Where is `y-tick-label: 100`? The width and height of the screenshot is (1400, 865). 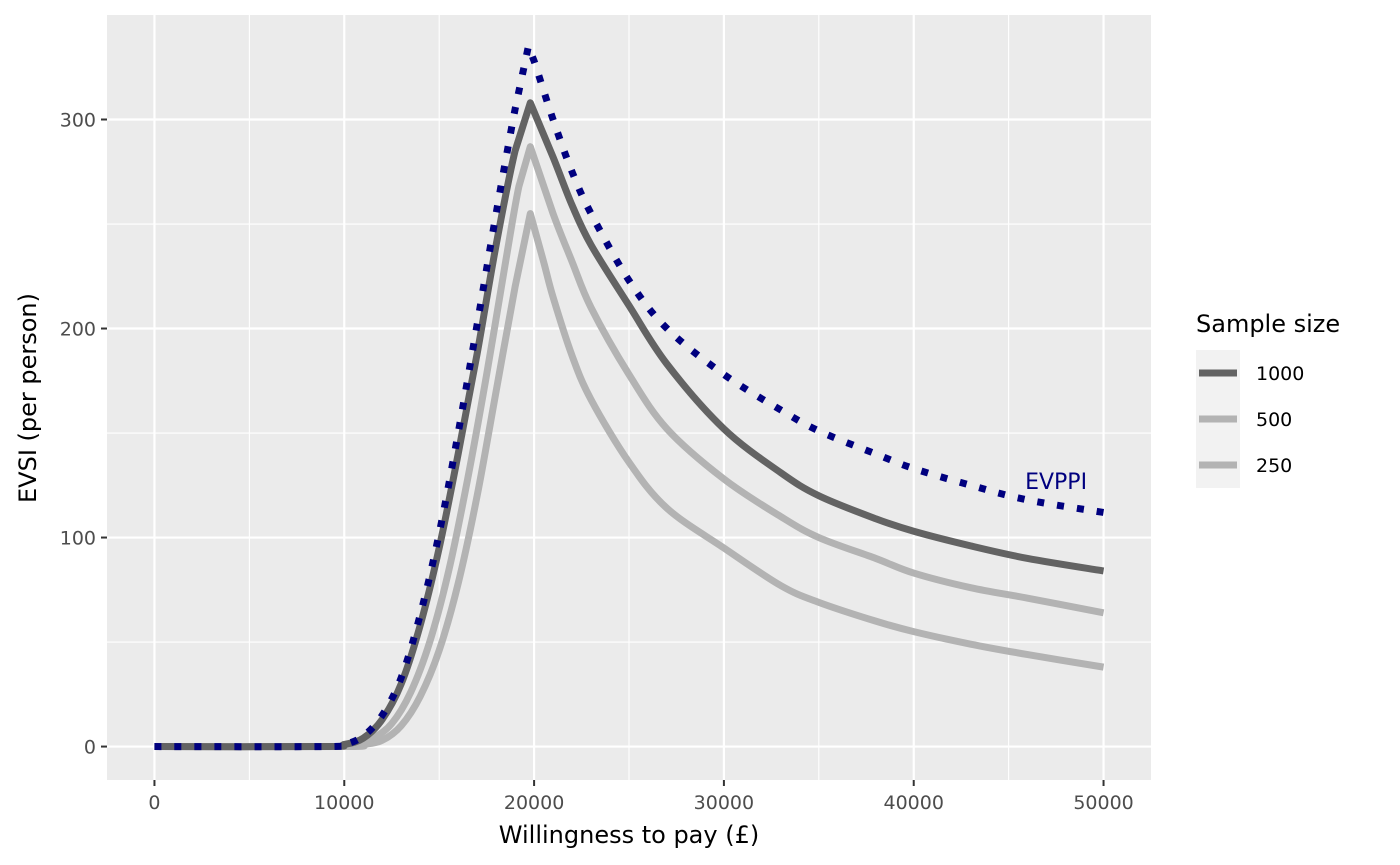
y-tick-label: 100 is located at coordinates (78, 539).